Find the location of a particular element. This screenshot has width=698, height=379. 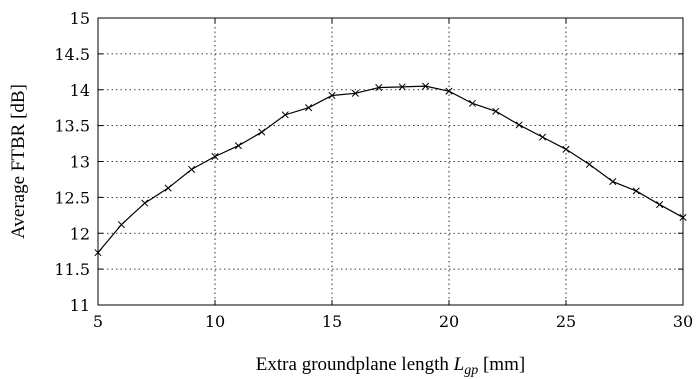

x-tick-label: 5 is located at coordinates (98, 321).